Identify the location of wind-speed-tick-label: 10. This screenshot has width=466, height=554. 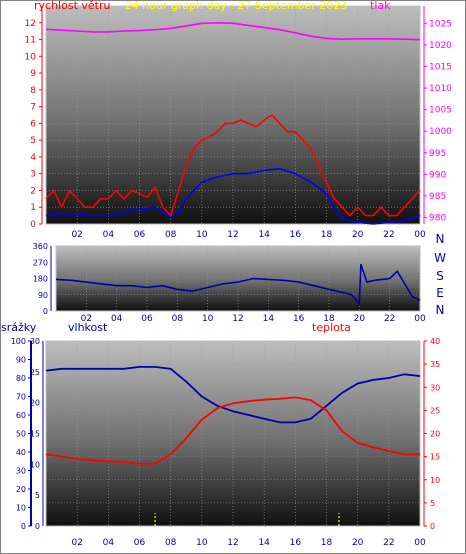
(31, 57).